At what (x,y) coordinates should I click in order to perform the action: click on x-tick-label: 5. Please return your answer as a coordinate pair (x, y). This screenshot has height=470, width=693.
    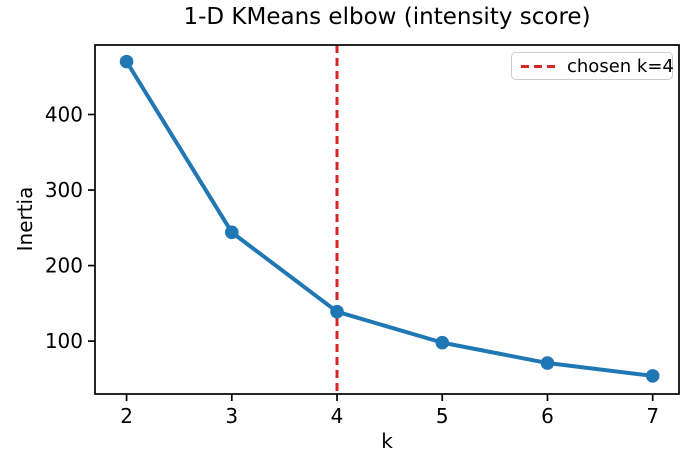
    Looking at the image, I should click on (442, 416).